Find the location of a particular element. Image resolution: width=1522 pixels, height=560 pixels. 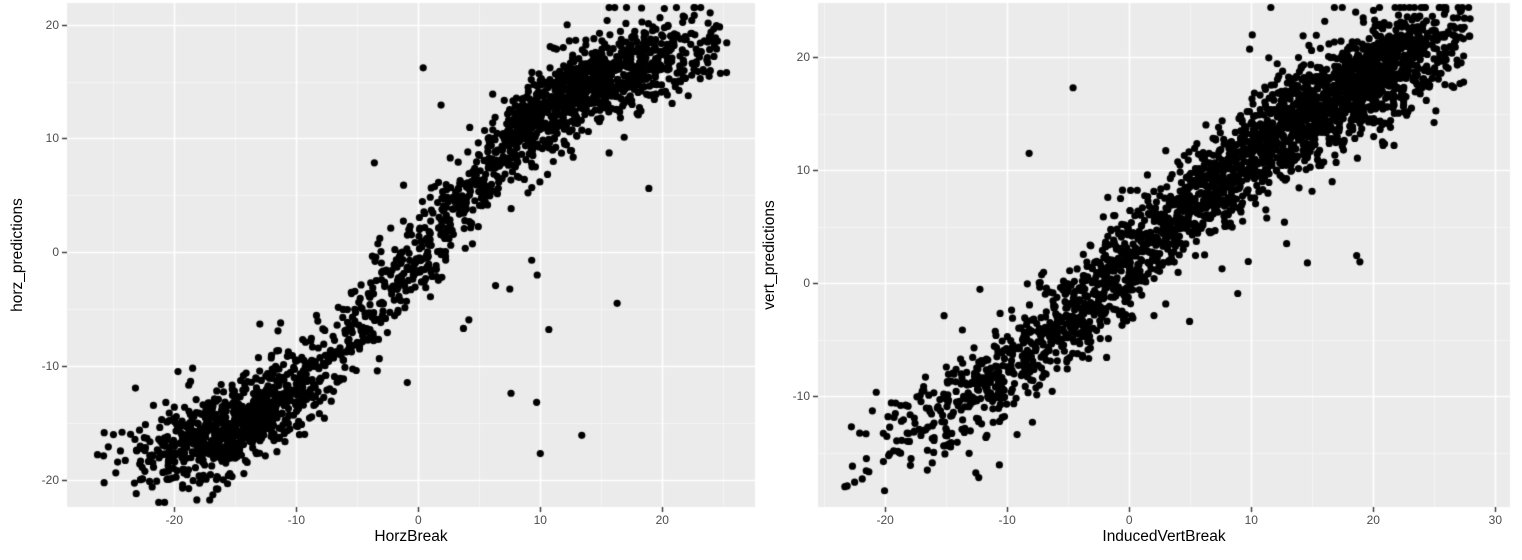

left-y-tick-label: 10 is located at coordinates (52, 138).